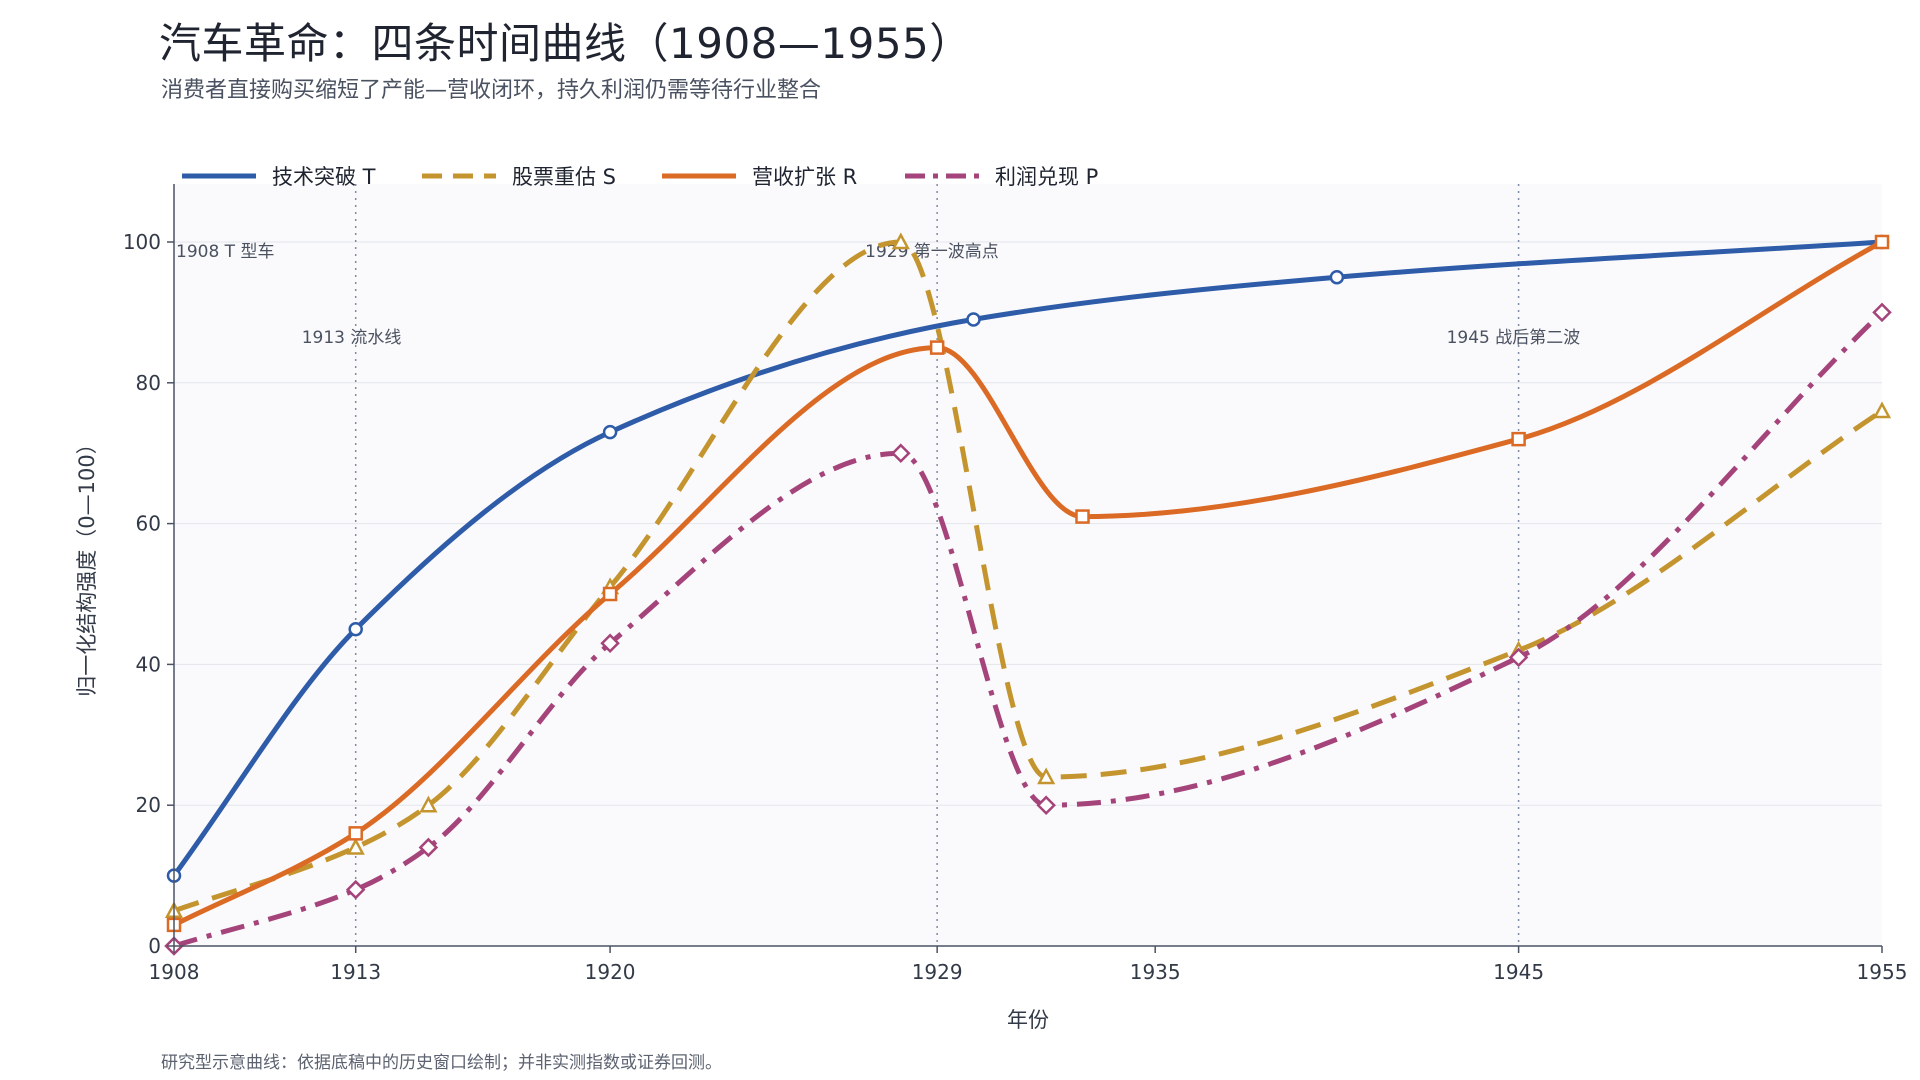 The image size is (1920, 1080). Describe the element at coordinates (937, 972) in the screenshot. I see `x-tick-label-3: 1929` at that location.